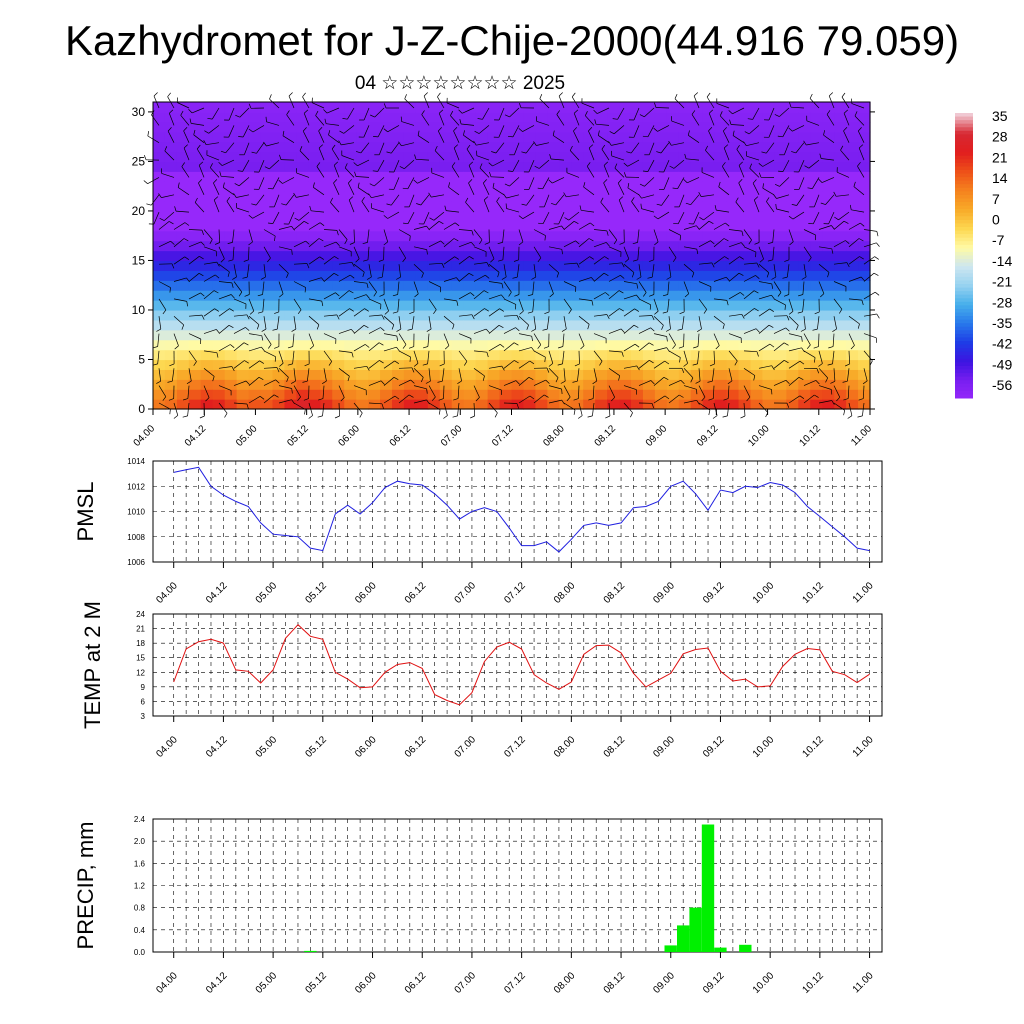  What do you see at coordinates (92, 665) in the screenshot?
I see `y-axis-label: TEMP at 2 M` at bounding box center [92, 665].